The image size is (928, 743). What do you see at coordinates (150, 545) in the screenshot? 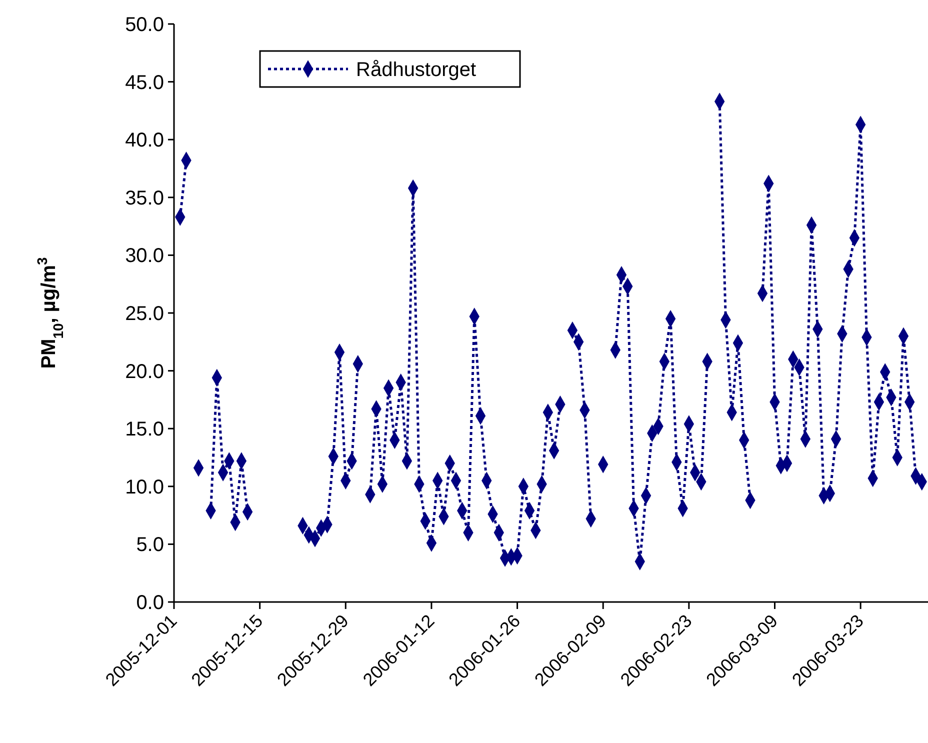
I see `y-tick-label: 5.0` at bounding box center [150, 545].